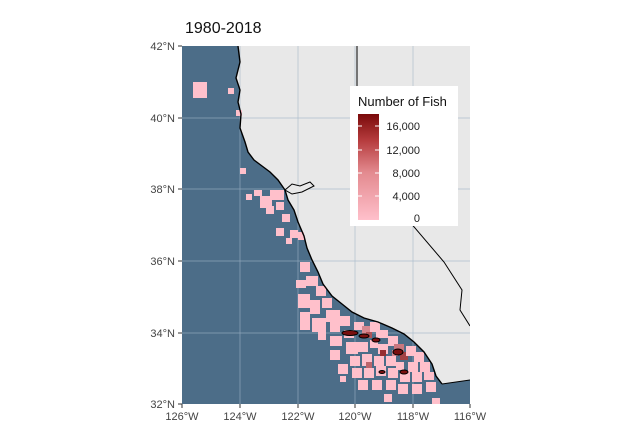 This screenshot has width=624, height=446. I want to click on lon-label: 120°W, so click(355, 417).